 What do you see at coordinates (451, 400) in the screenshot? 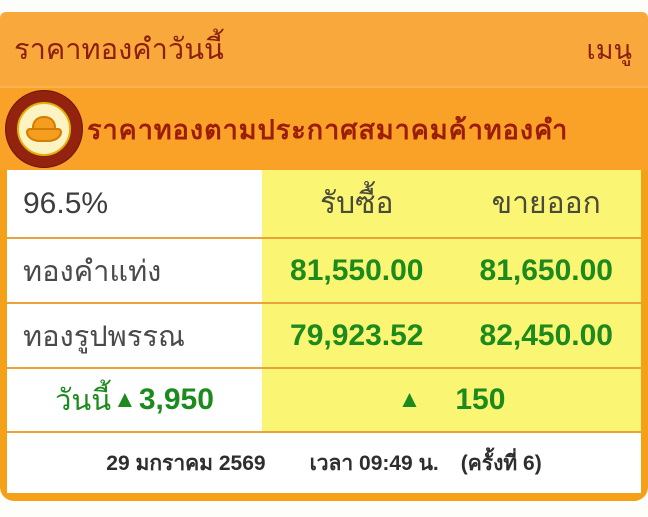
I see `ornament-change-cell: ▲ 150` at bounding box center [451, 400].